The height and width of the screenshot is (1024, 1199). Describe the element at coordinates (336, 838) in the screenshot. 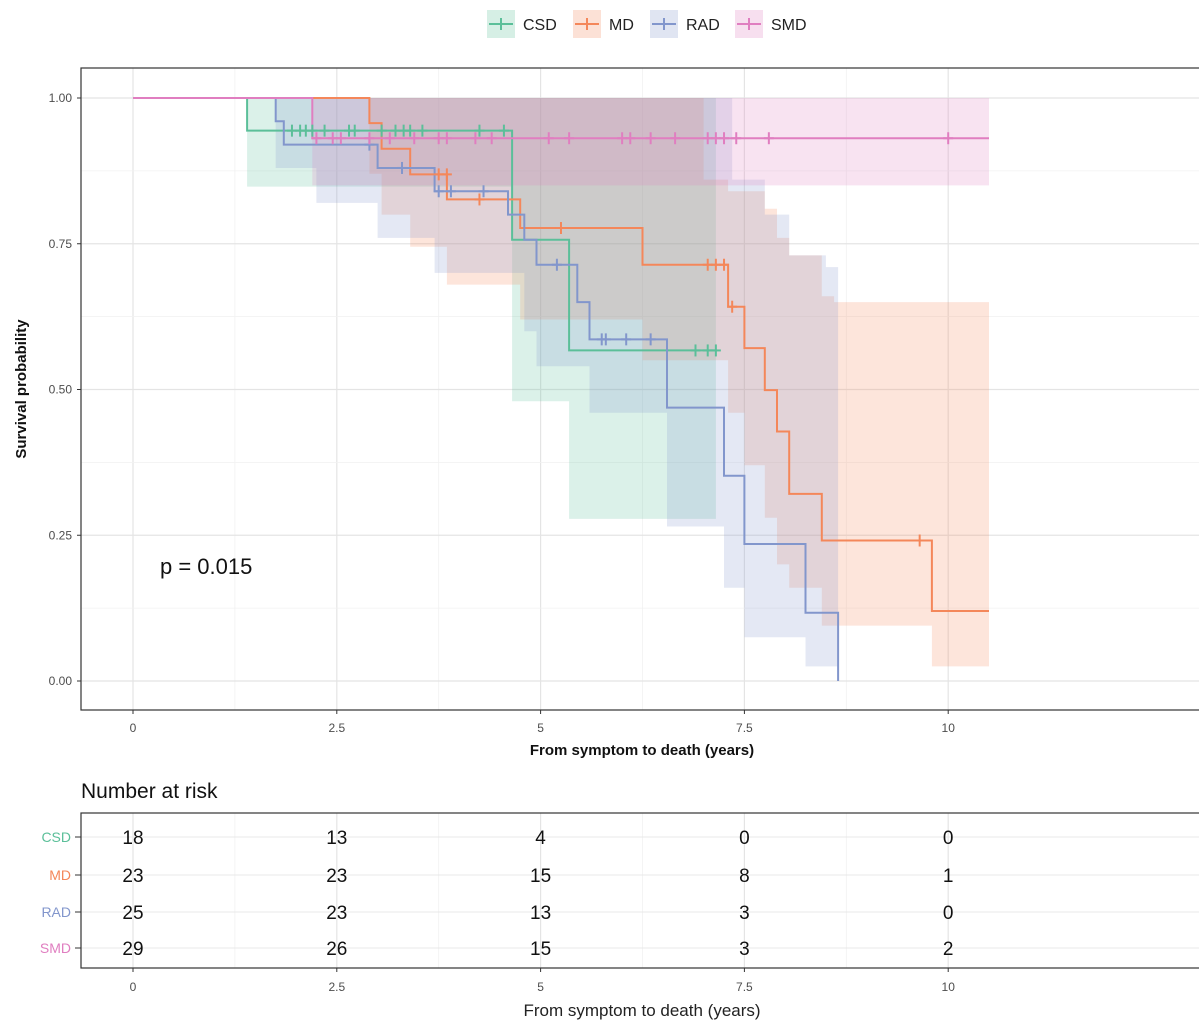

I see `risk-cell-csd: 13` at that location.